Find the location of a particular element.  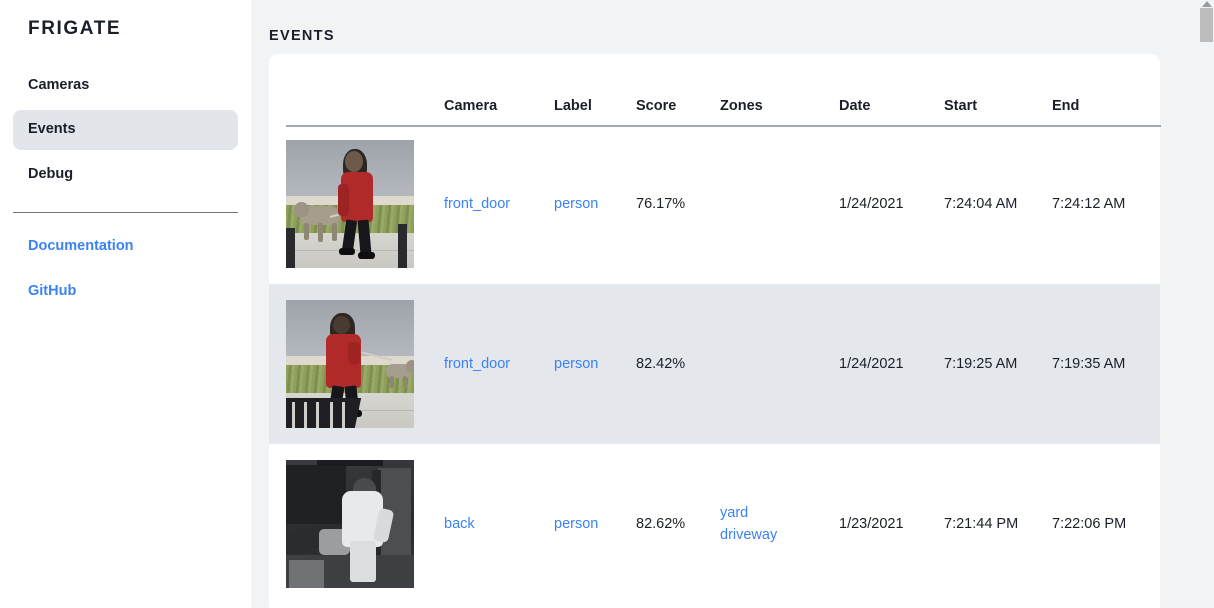

event-end-cell: 7:22:06 PM is located at coordinates (1089, 524).